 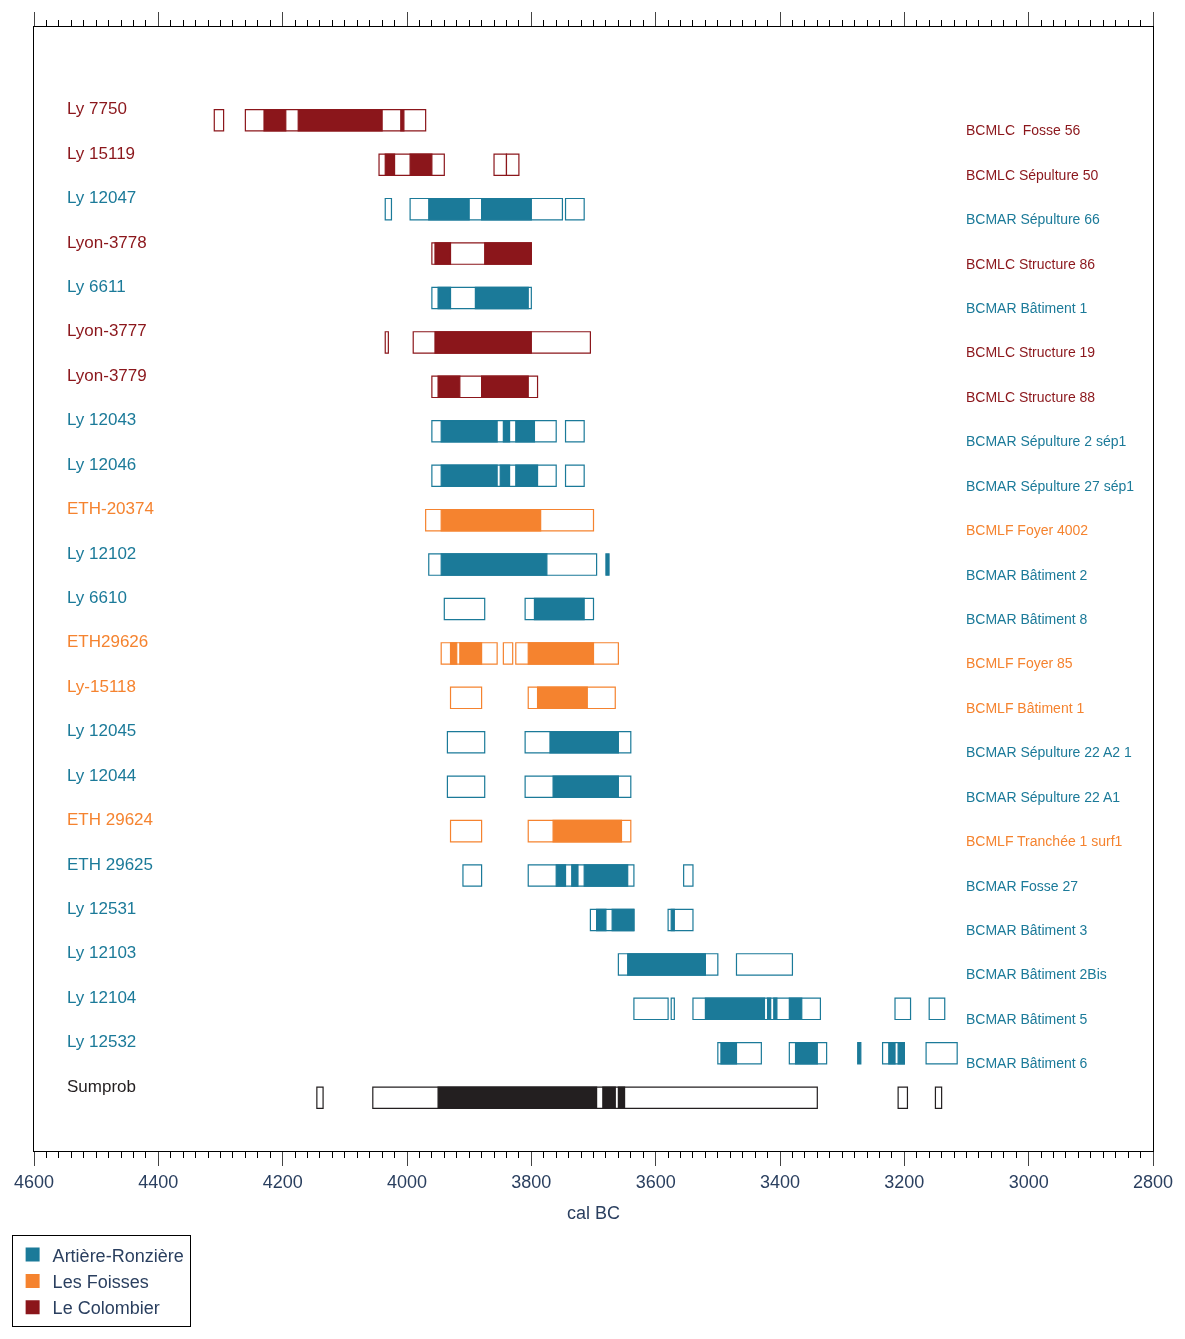 What do you see at coordinates (102, 464) in the screenshot?
I see `y-tick-label: Ly 12046` at bounding box center [102, 464].